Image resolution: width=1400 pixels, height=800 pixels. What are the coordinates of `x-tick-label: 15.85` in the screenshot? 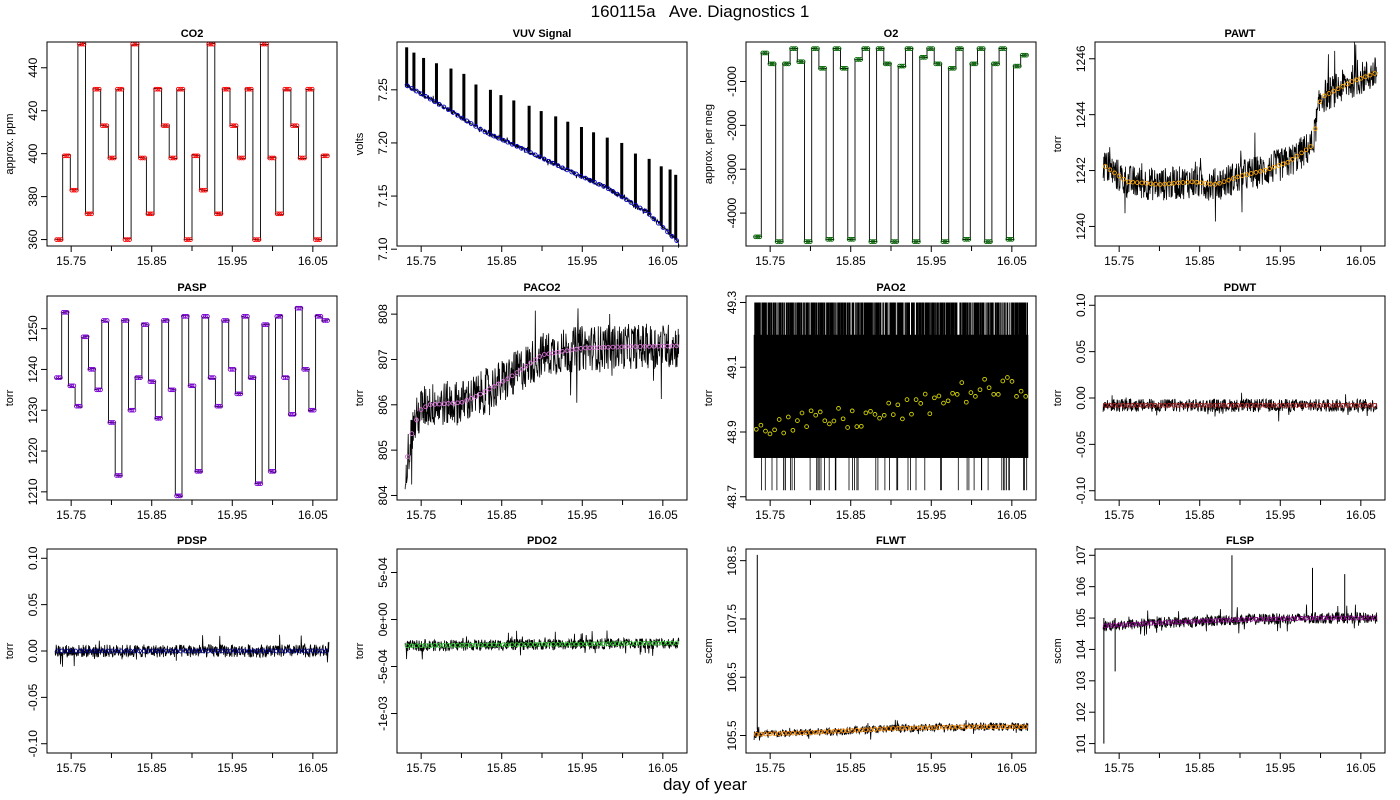 It's located at (152, 768).